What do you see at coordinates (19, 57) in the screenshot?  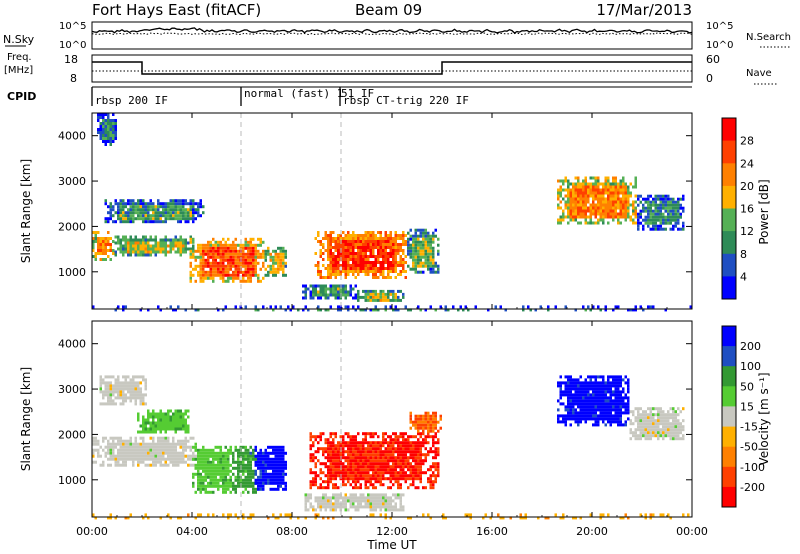 I see `freq-label: Freq.` at bounding box center [19, 57].